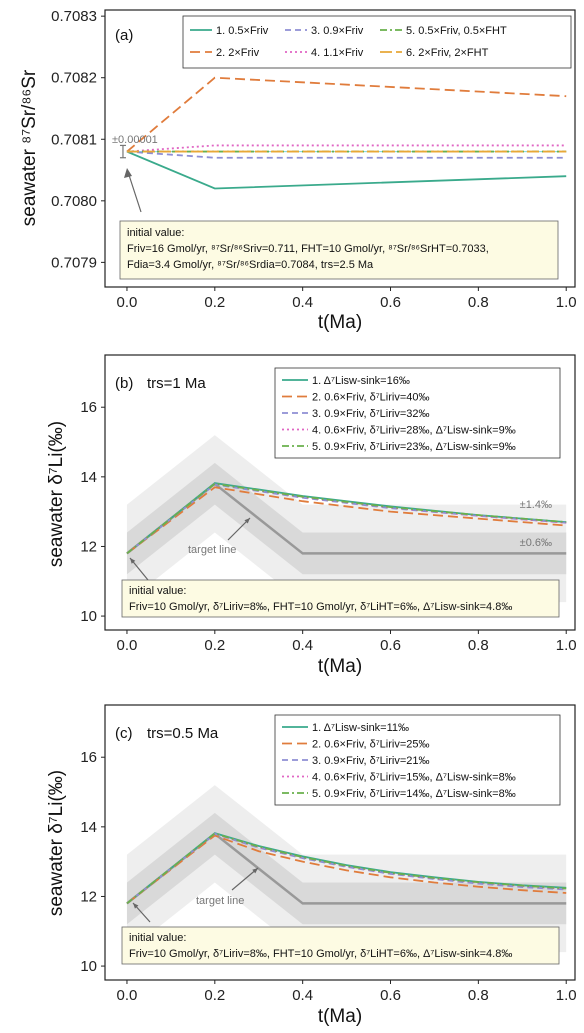 This screenshot has width=584, height=1033. I want to click on legend-label-3: 3. 0.9×Friv, δ⁷Liriv=32‰, so click(371, 414).